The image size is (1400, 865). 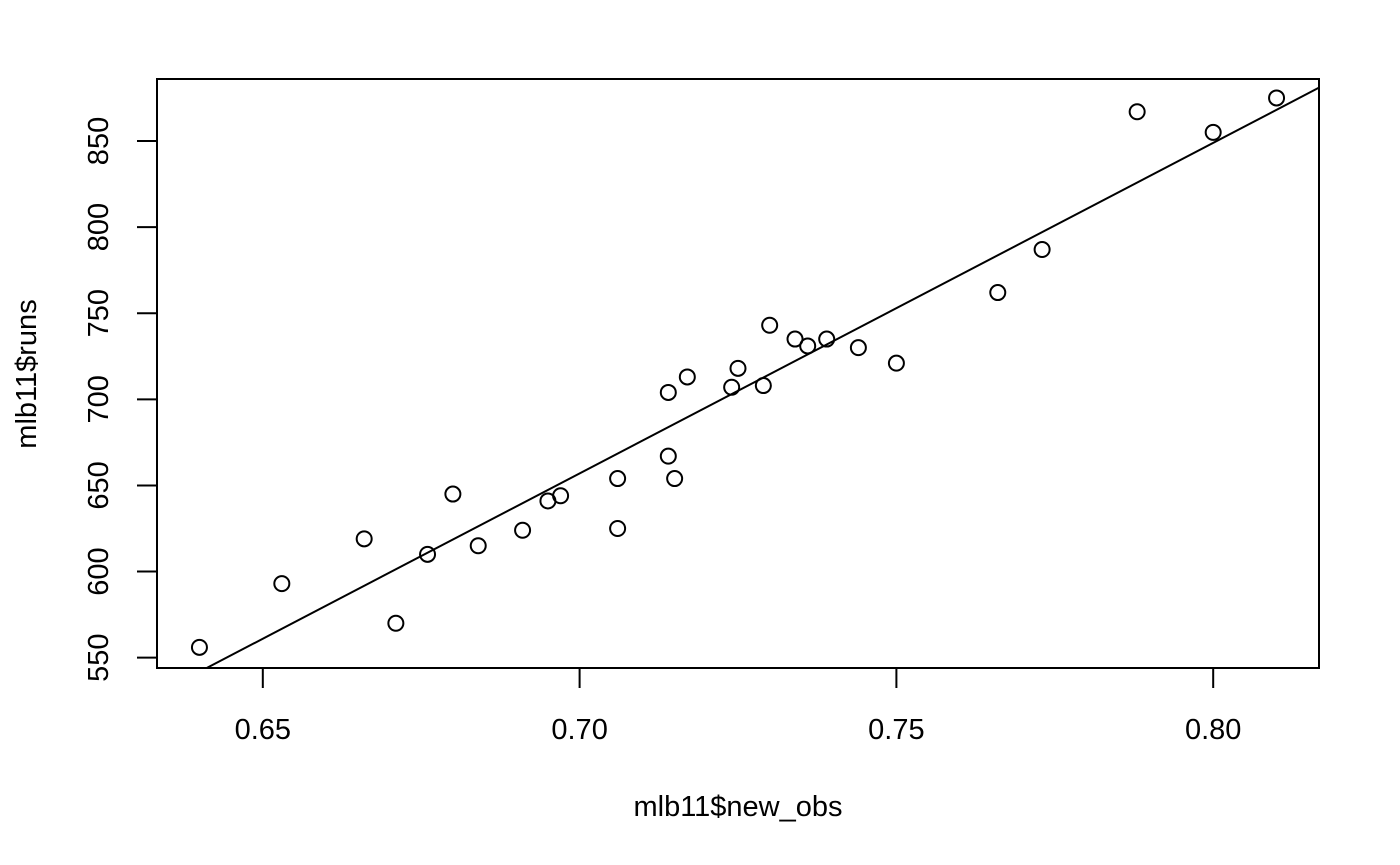 I want to click on x-tick-label: 0.70, so click(x=579, y=730).